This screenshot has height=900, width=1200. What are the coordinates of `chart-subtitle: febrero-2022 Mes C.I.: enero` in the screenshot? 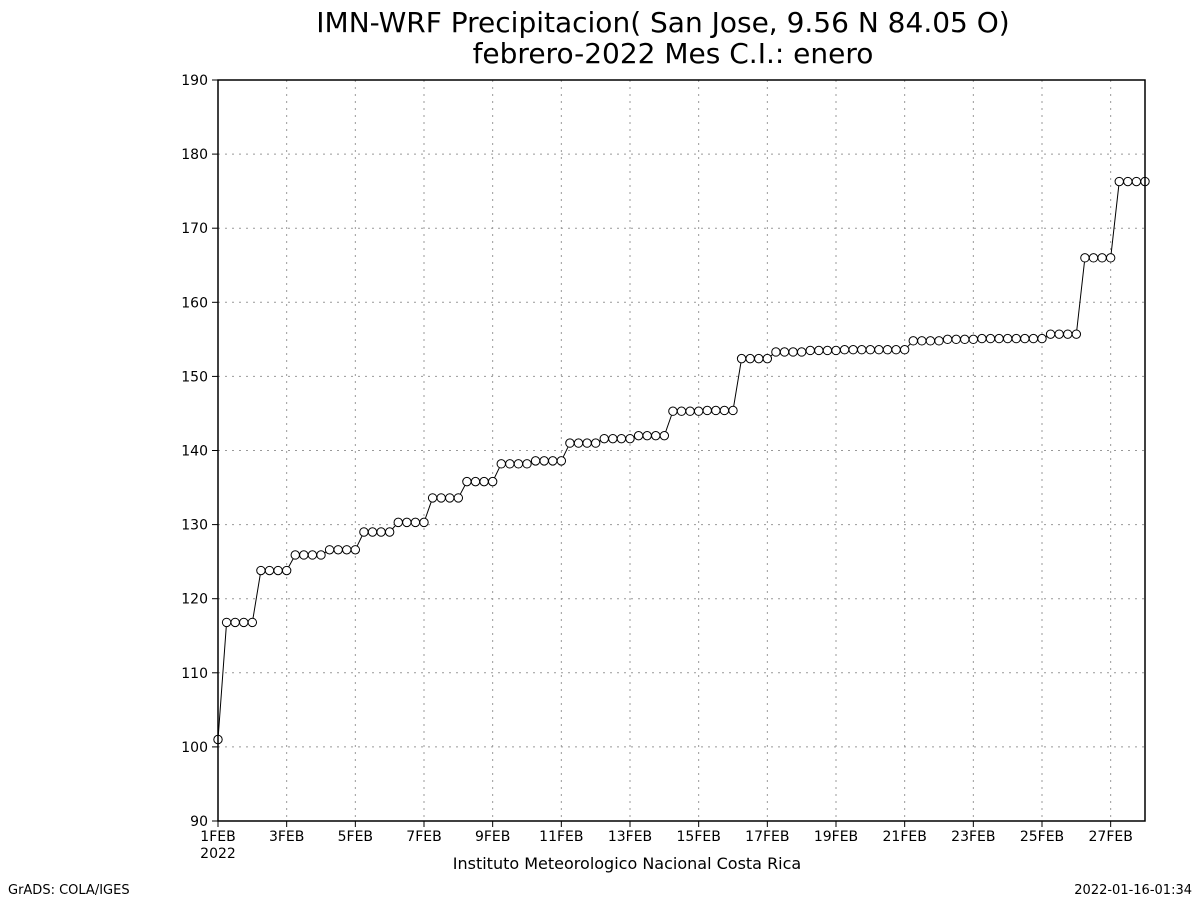 It's located at (673, 53).